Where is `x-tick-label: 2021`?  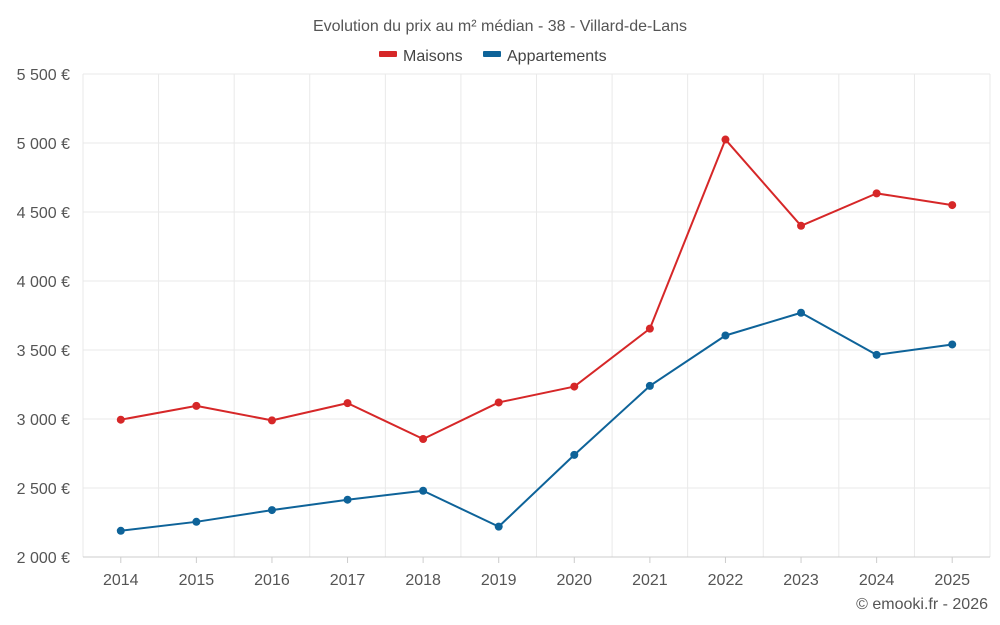
x-tick-label: 2021 is located at coordinates (650, 580).